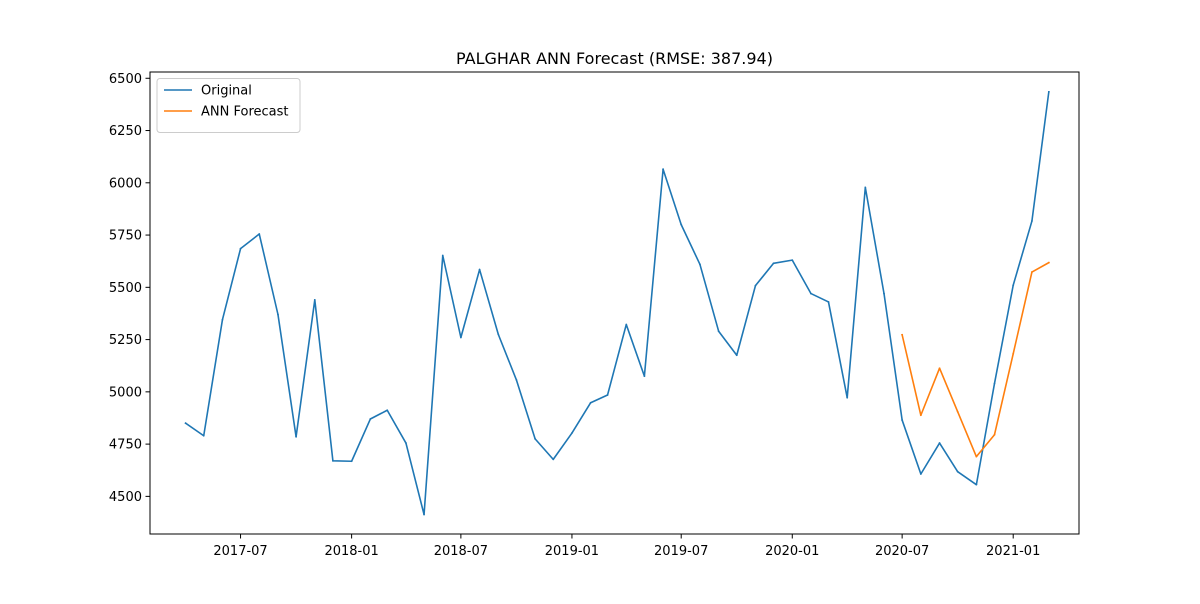 This screenshot has height=604, width=1200. I want to click on x-tick-label: 2021-01, so click(1013, 551).